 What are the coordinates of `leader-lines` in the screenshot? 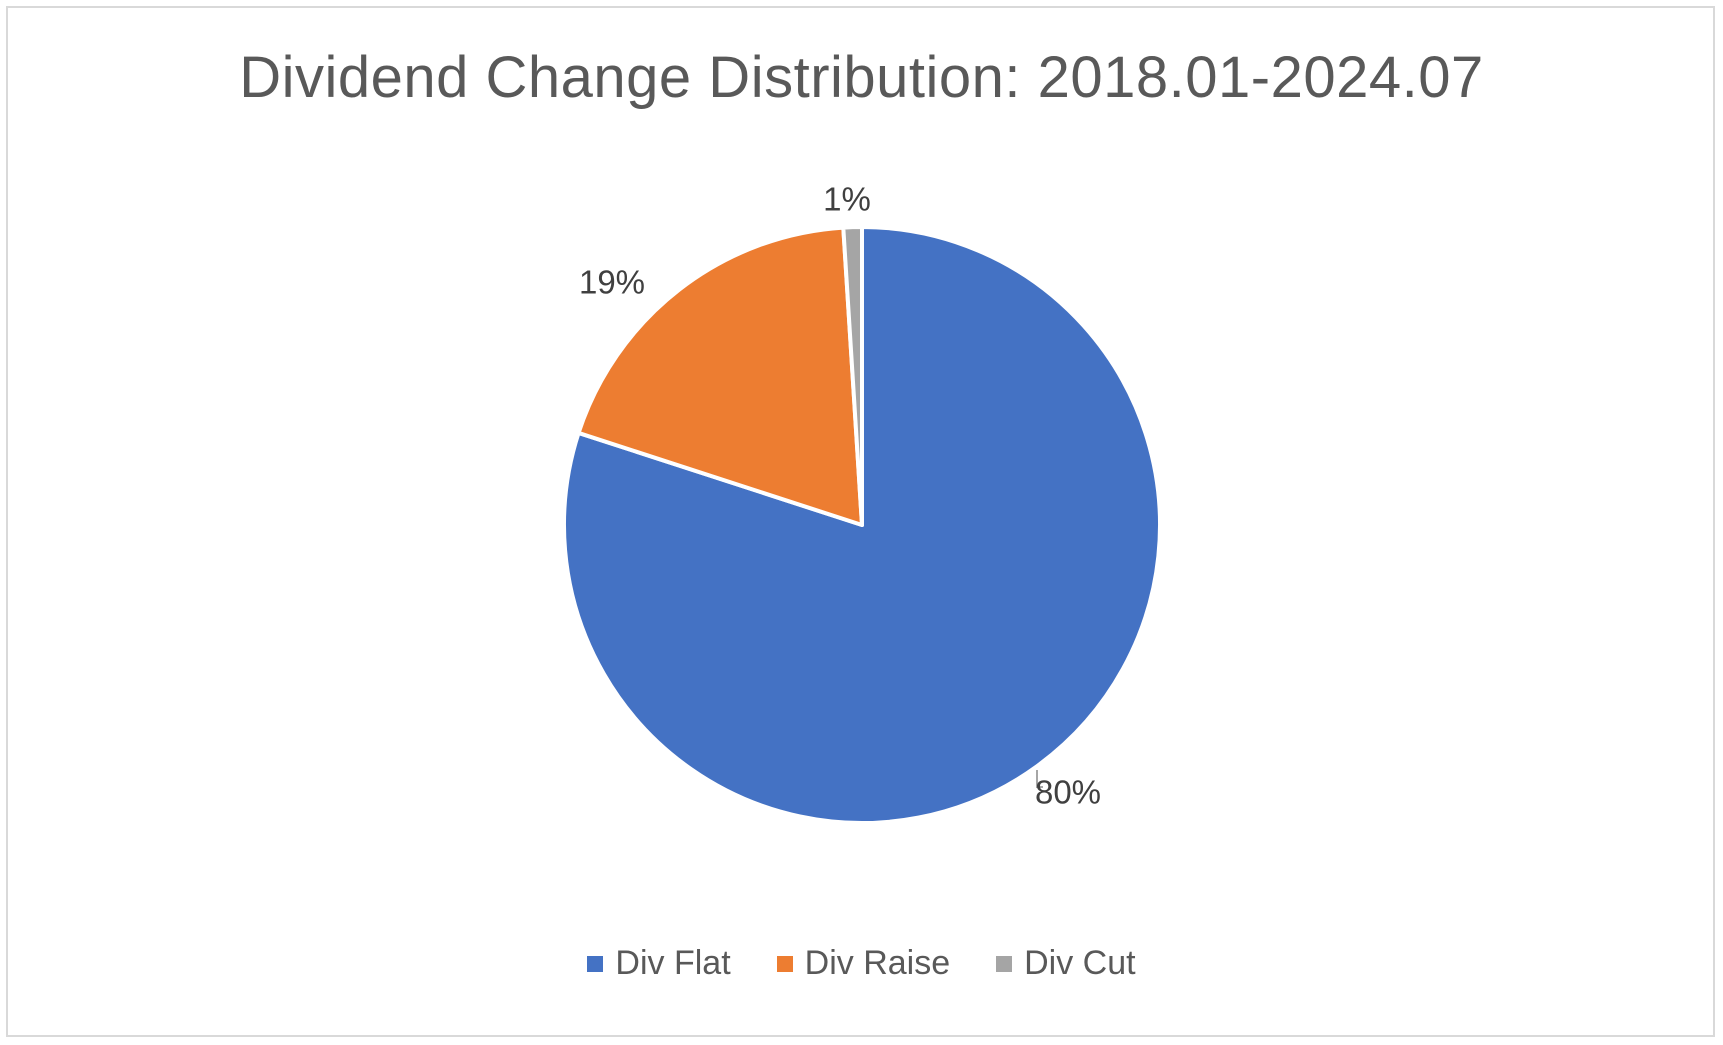 It's located at (1039, 779).